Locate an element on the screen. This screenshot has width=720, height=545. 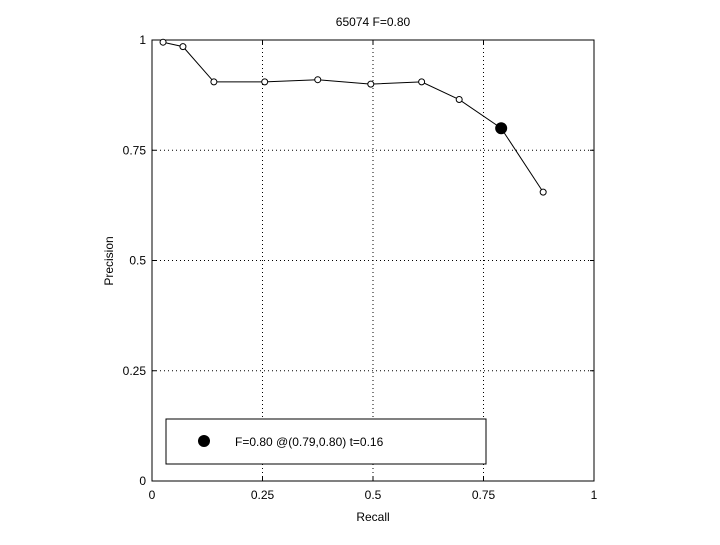
y-axis-label: Precision is located at coordinates (109, 260).